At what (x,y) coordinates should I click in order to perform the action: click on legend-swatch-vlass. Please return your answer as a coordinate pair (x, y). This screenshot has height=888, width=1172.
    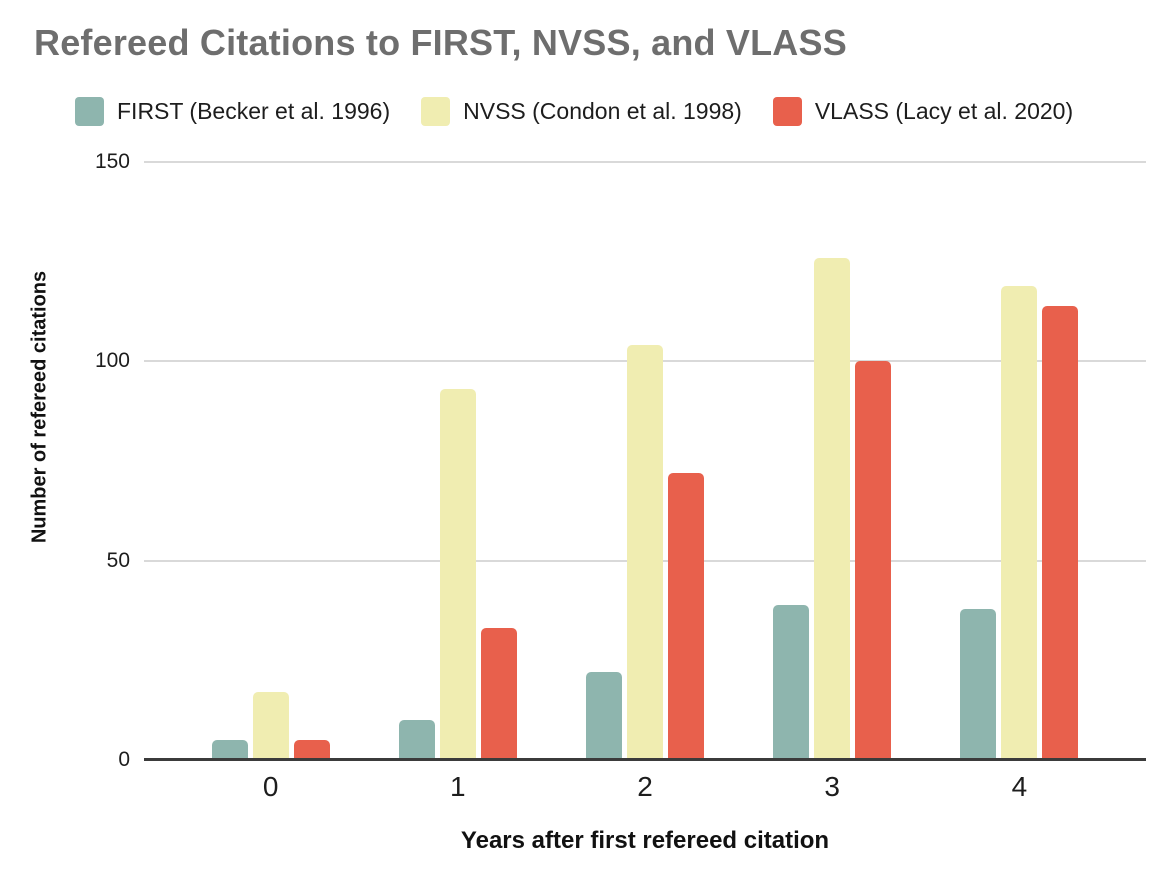
    Looking at the image, I should click on (787, 111).